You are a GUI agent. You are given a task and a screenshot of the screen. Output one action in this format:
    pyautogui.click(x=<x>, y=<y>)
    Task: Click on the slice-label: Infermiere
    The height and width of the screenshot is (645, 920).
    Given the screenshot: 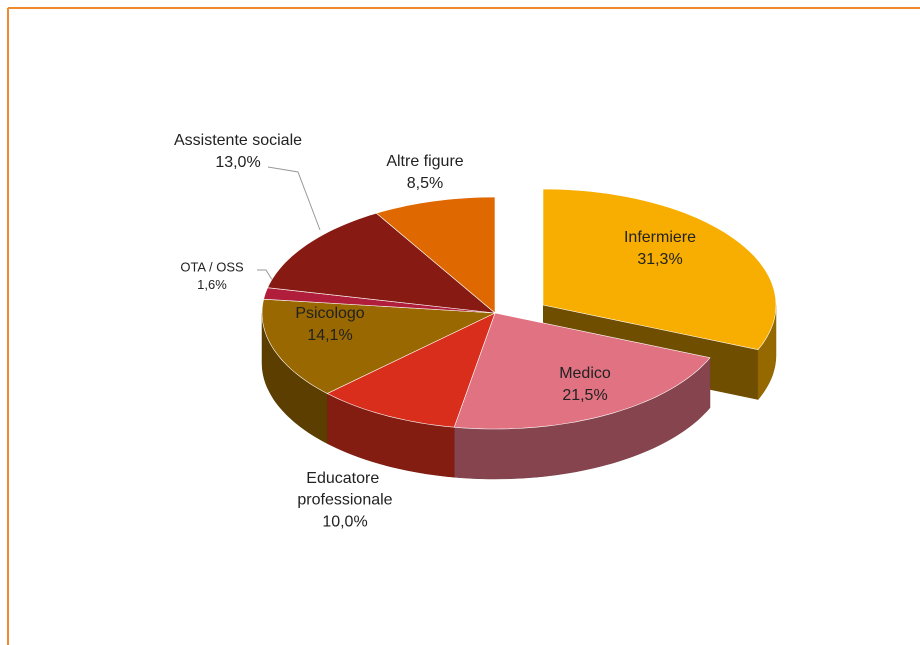 What is the action you would take?
    pyautogui.click(x=660, y=237)
    